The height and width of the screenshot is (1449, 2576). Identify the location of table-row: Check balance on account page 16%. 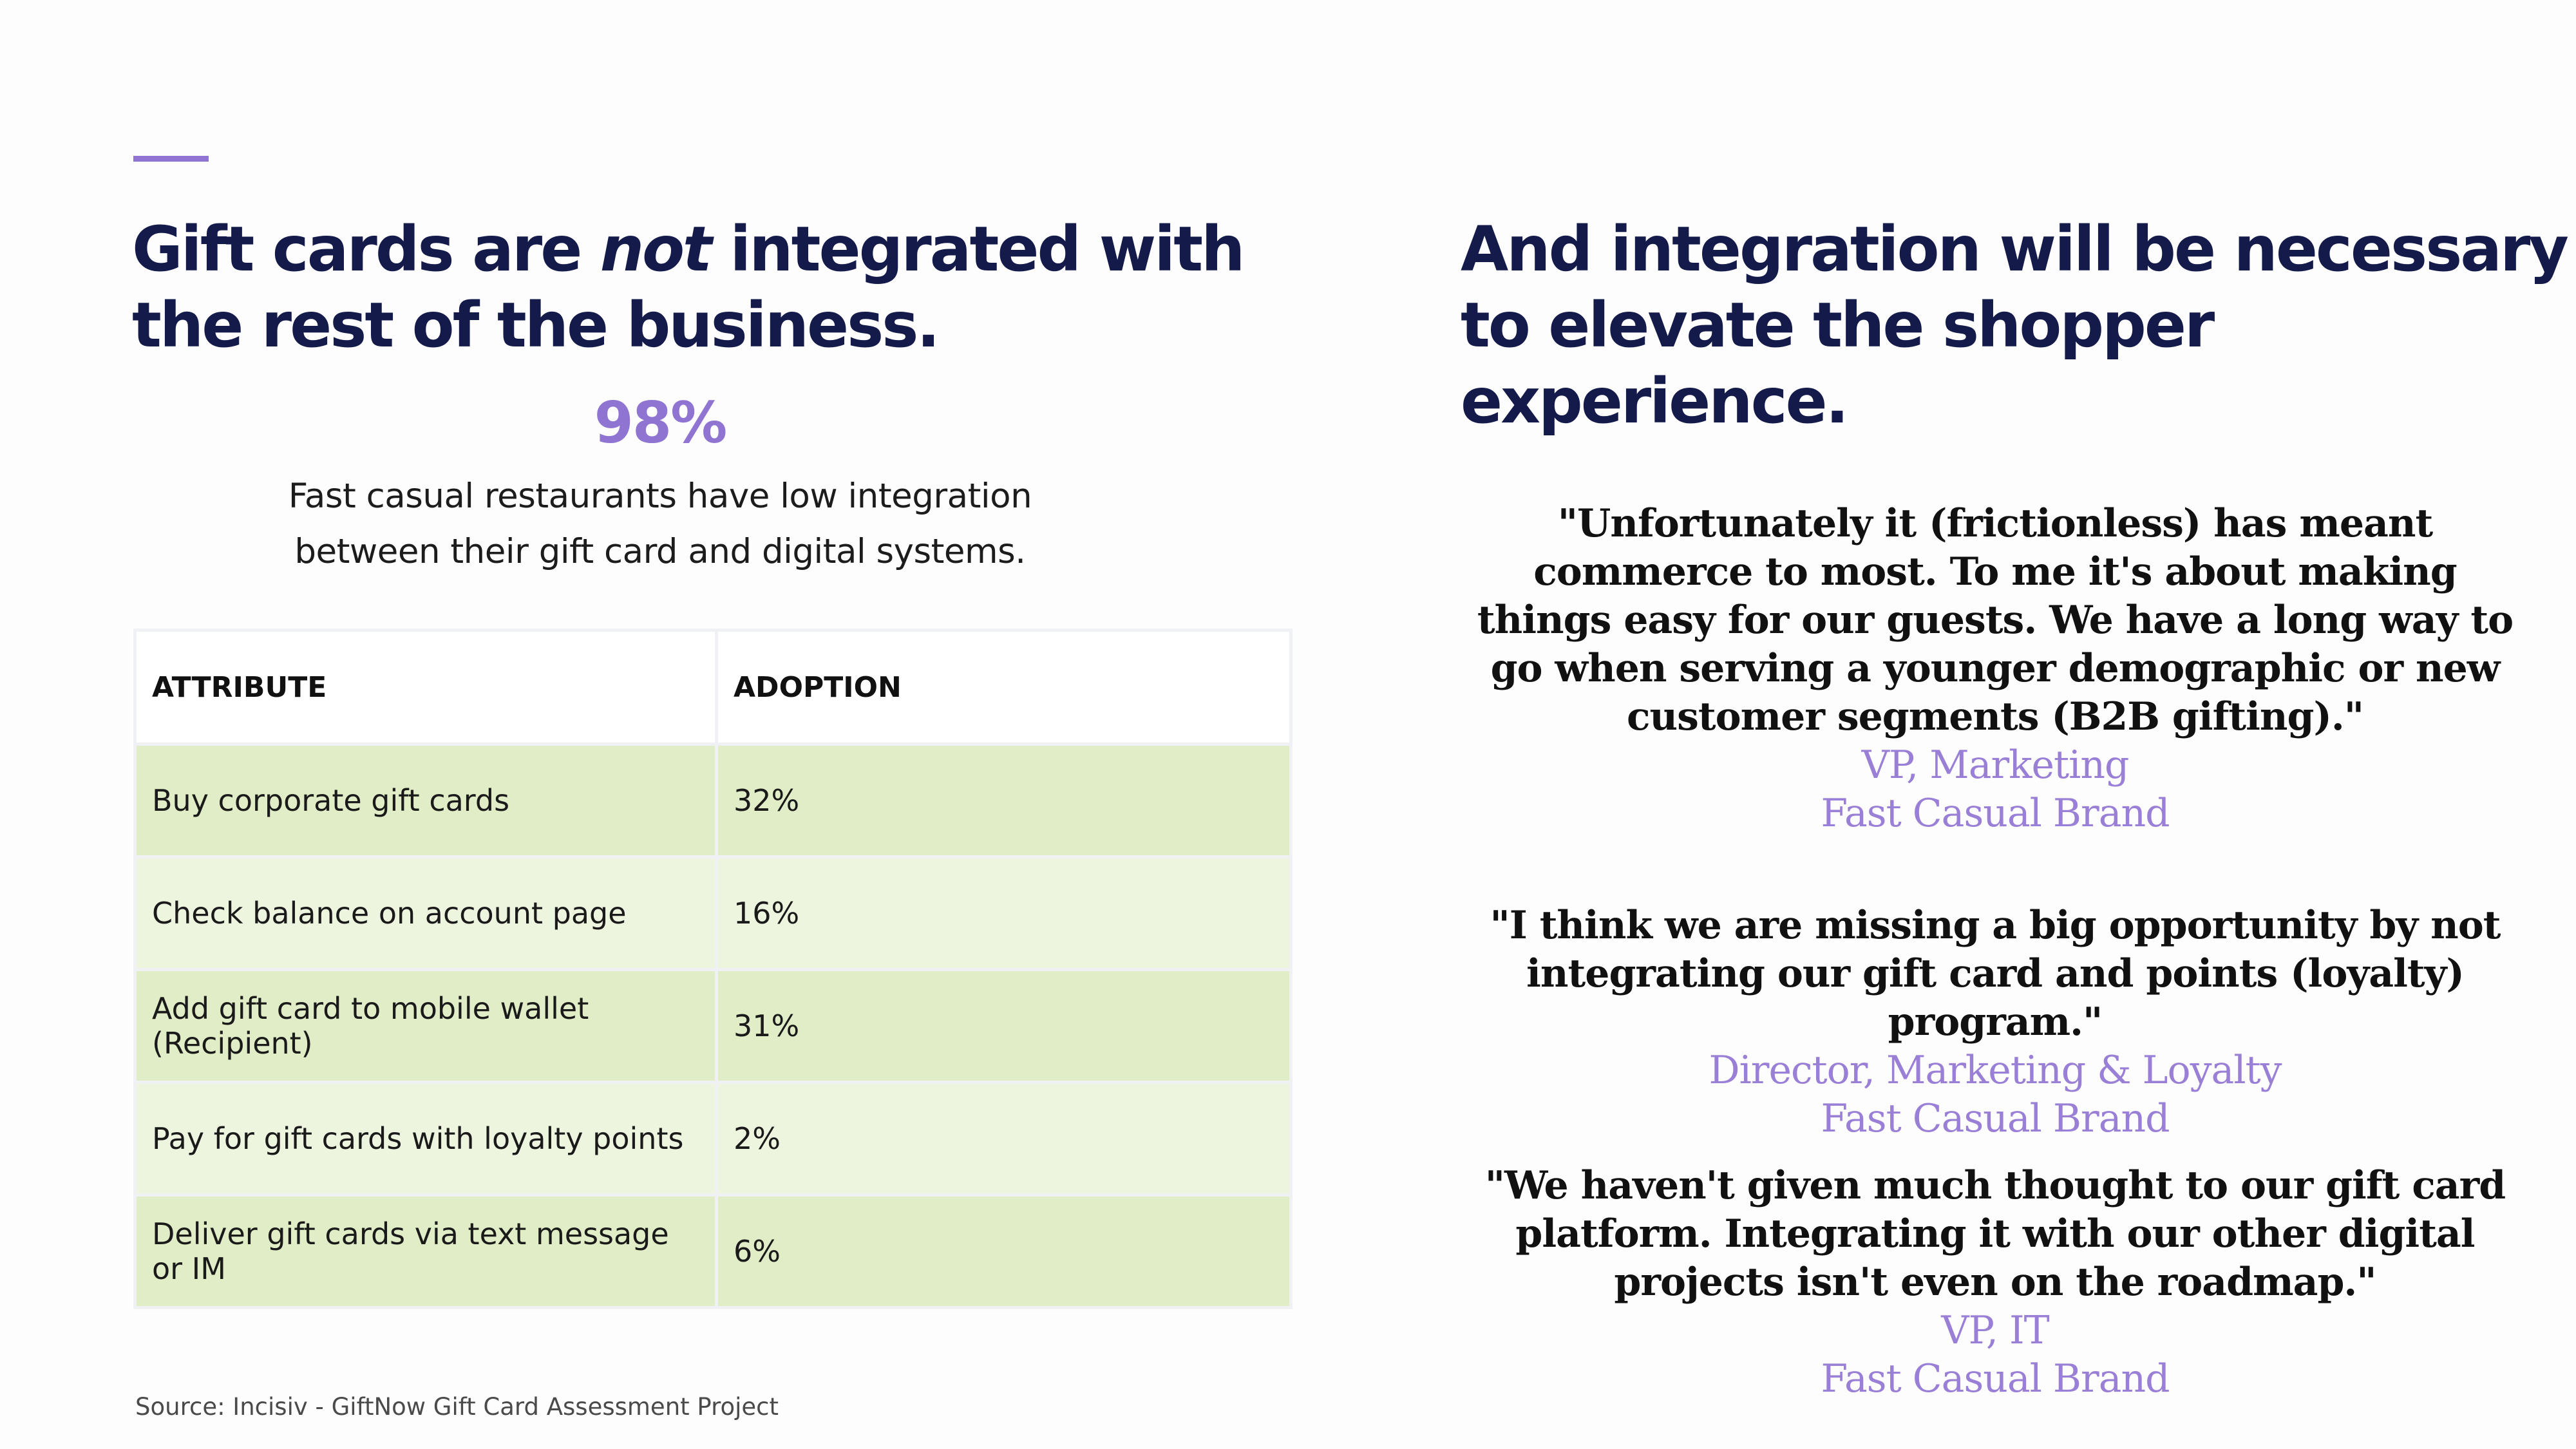
(713, 913).